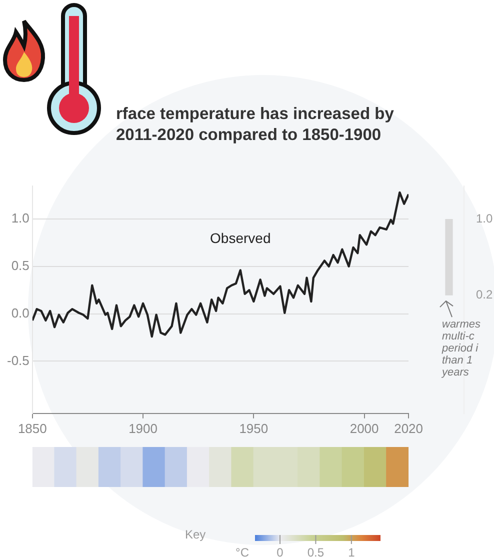  What do you see at coordinates (240, 238) in the screenshot?
I see `text: Observed` at bounding box center [240, 238].